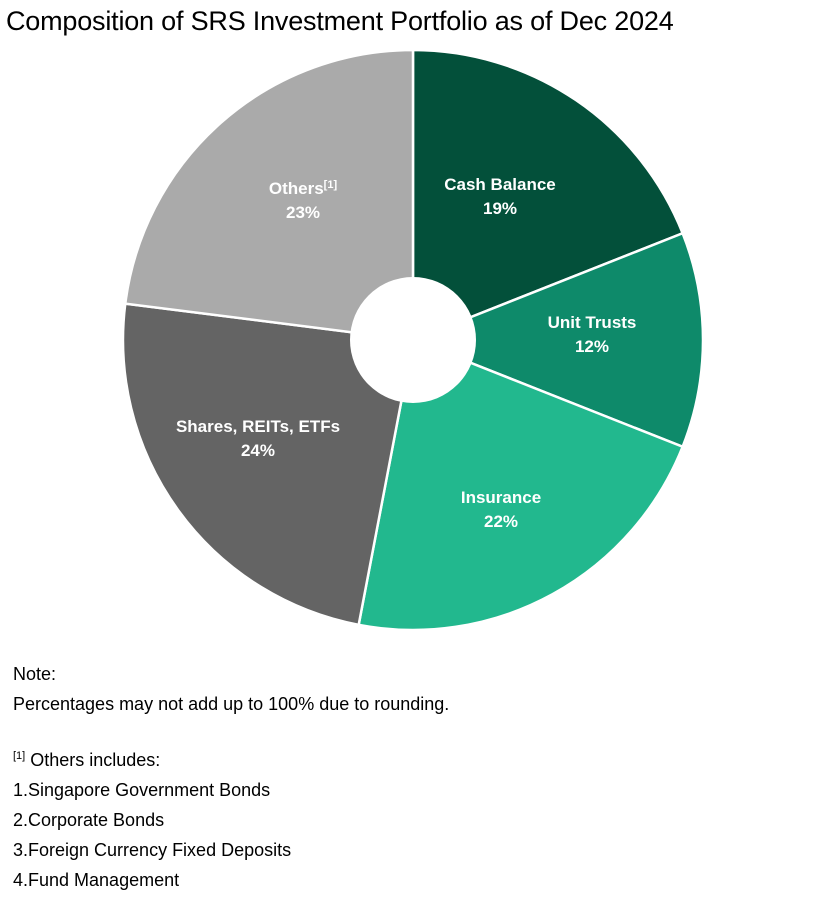 Image resolution: width=825 pixels, height=901 pixels. I want to click on note-heading: Note:, so click(35, 674).